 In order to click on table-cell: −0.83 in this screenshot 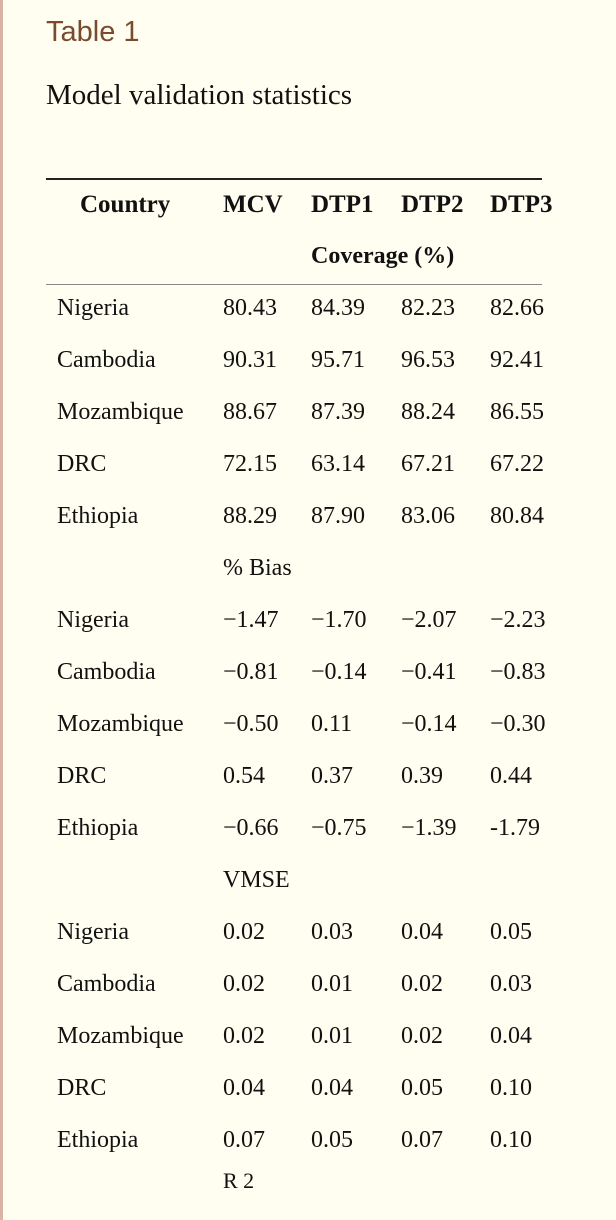, I will do `click(518, 672)`.